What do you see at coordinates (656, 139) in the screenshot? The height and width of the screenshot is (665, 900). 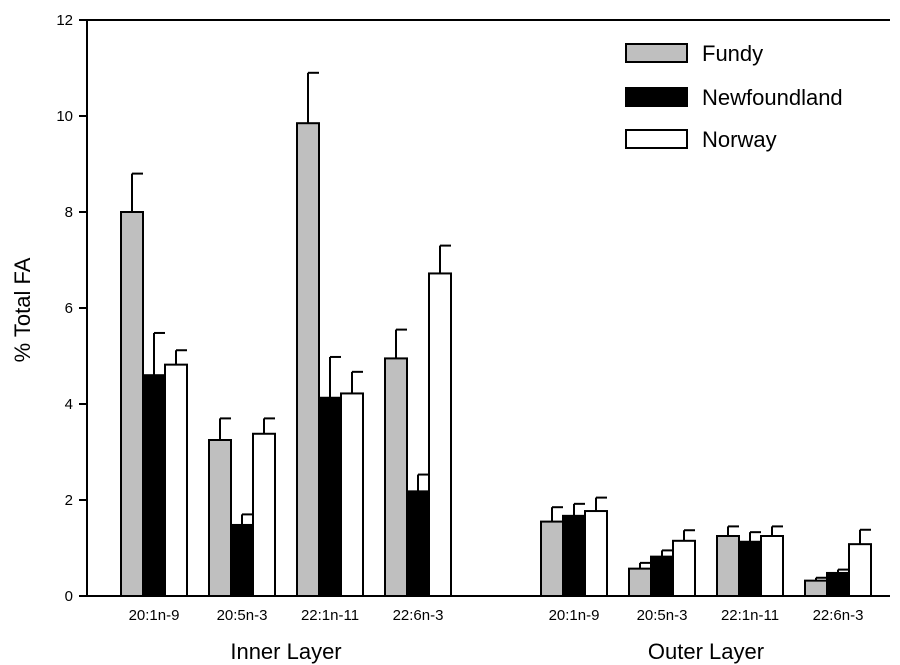 I see `legend-swatch-norway` at bounding box center [656, 139].